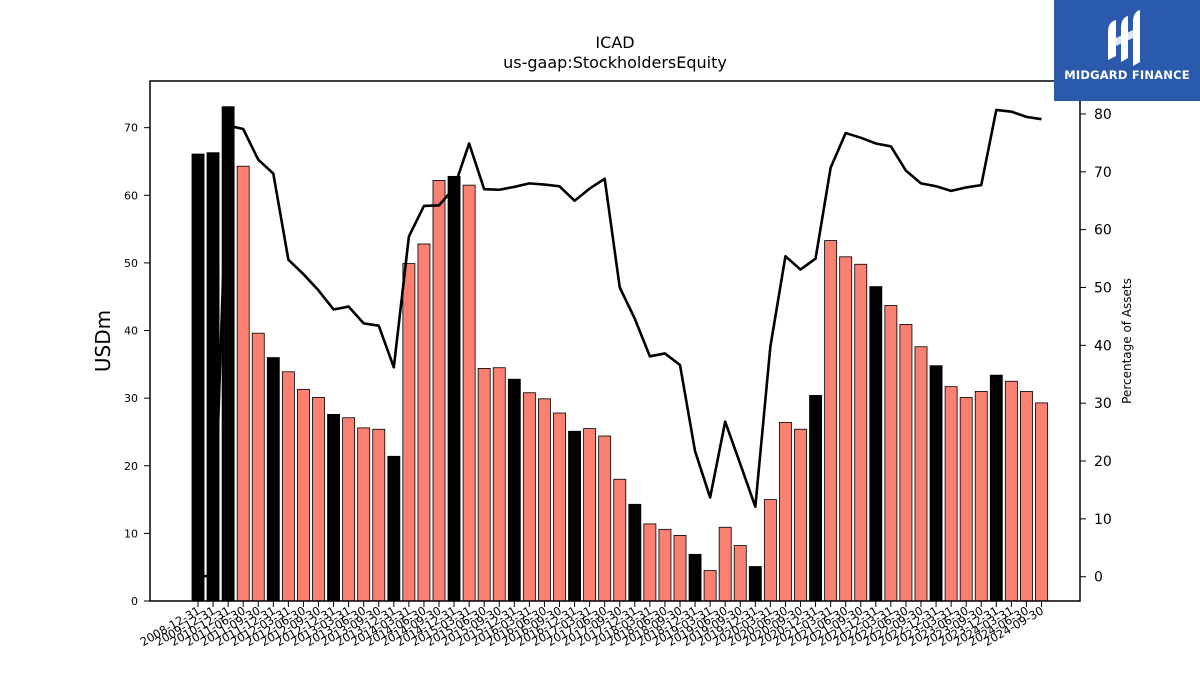 This screenshot has height=675, width=1200. Describe the element at coordinates (131, 398) in the screenshot. I see `y-tick-label: 30` at that location.